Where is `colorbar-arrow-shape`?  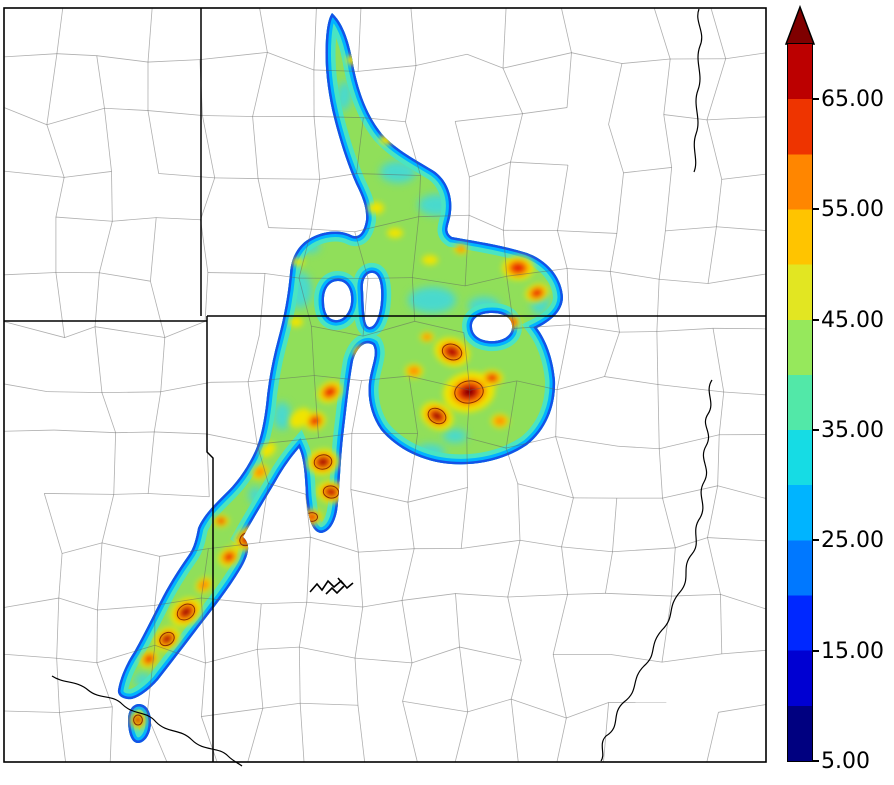
colorbar-arrow-shape is located at coordinates (800, 24).